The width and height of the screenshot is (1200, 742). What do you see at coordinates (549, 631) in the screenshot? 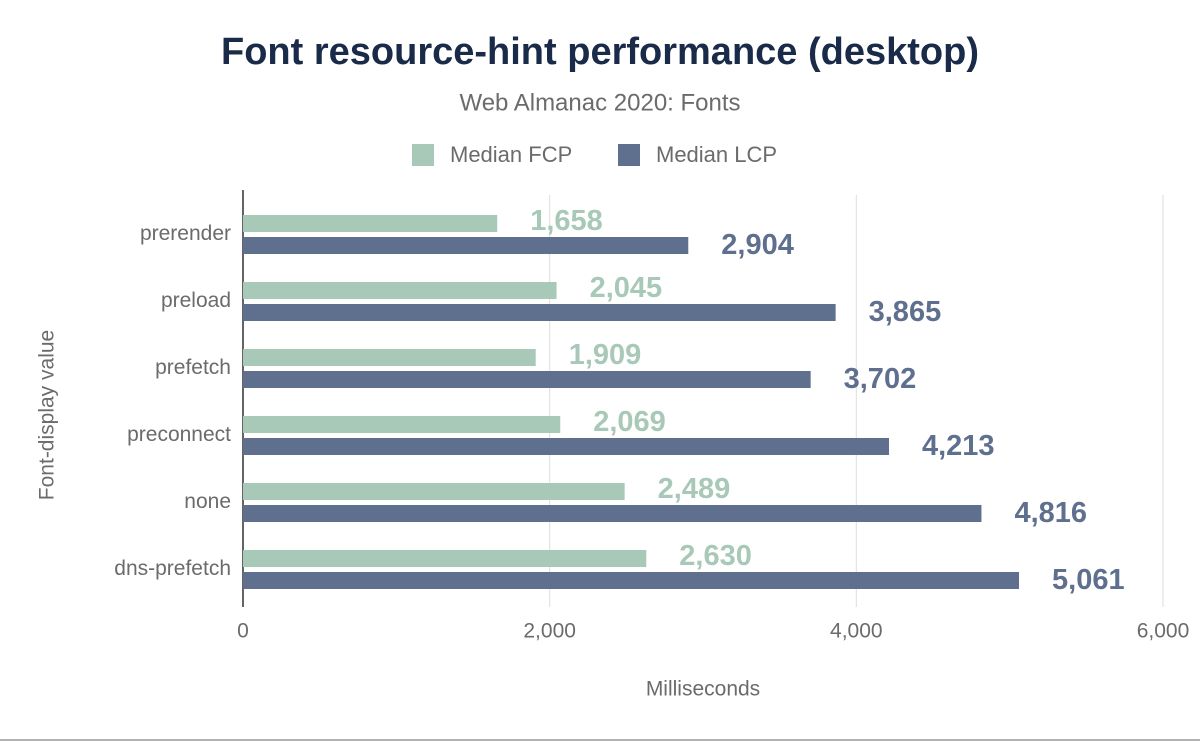
I see `x-tick-label: 2,000` at bounding box center [549, 631].